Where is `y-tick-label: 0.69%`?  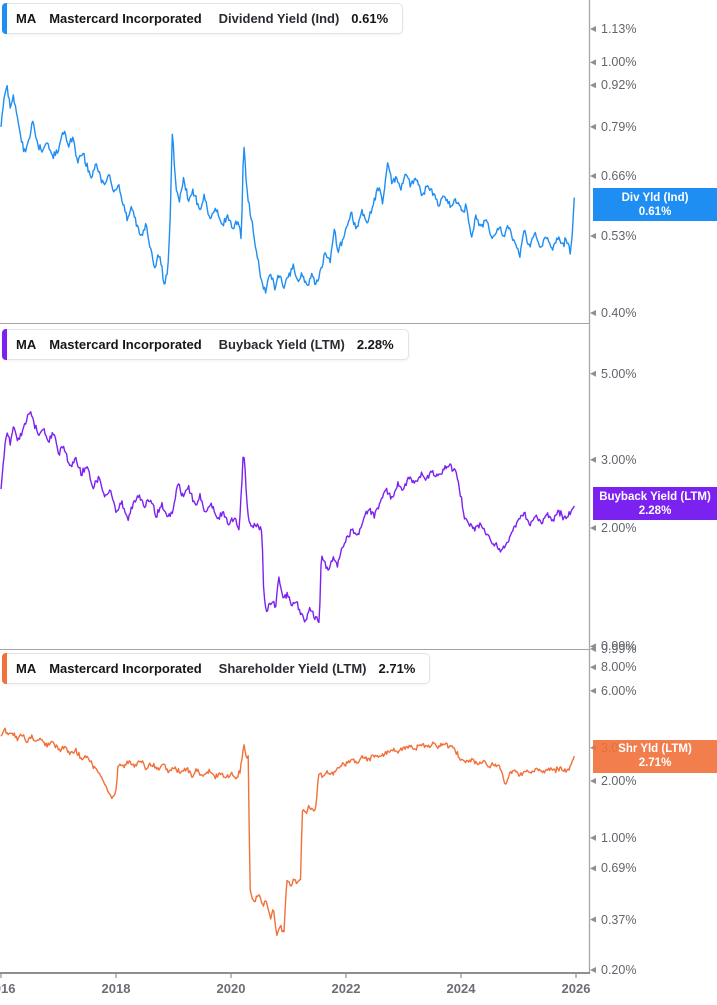
y-tick-label: 0.69% is located at coordinates (619, 868).